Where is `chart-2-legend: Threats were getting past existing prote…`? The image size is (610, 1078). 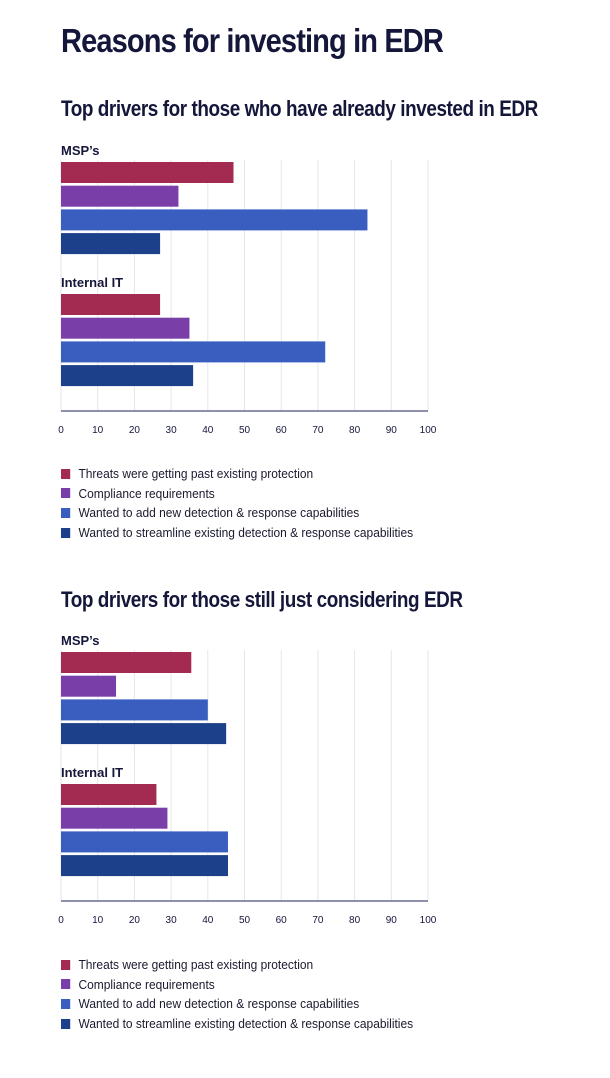
chart-2-legend: Threats were getting past existing prote… is located at coordinates (252, 994).